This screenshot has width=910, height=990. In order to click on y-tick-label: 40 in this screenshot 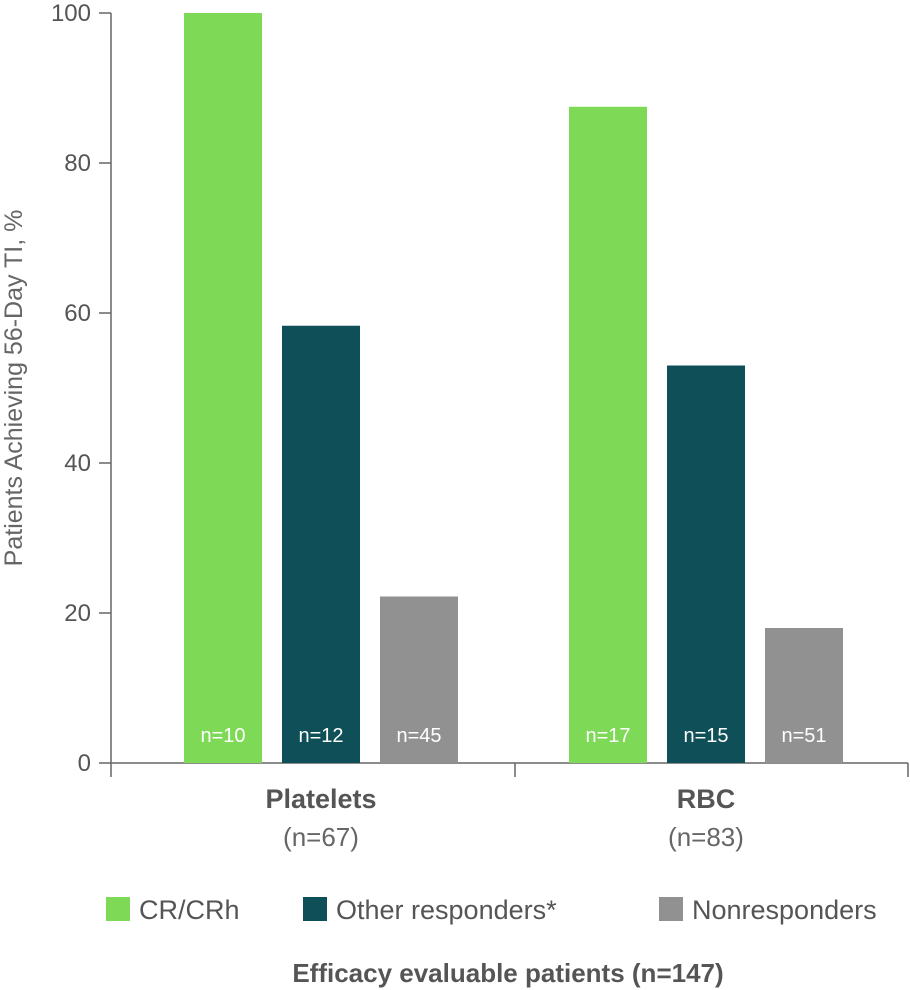, I will do `click(77, 463)`.